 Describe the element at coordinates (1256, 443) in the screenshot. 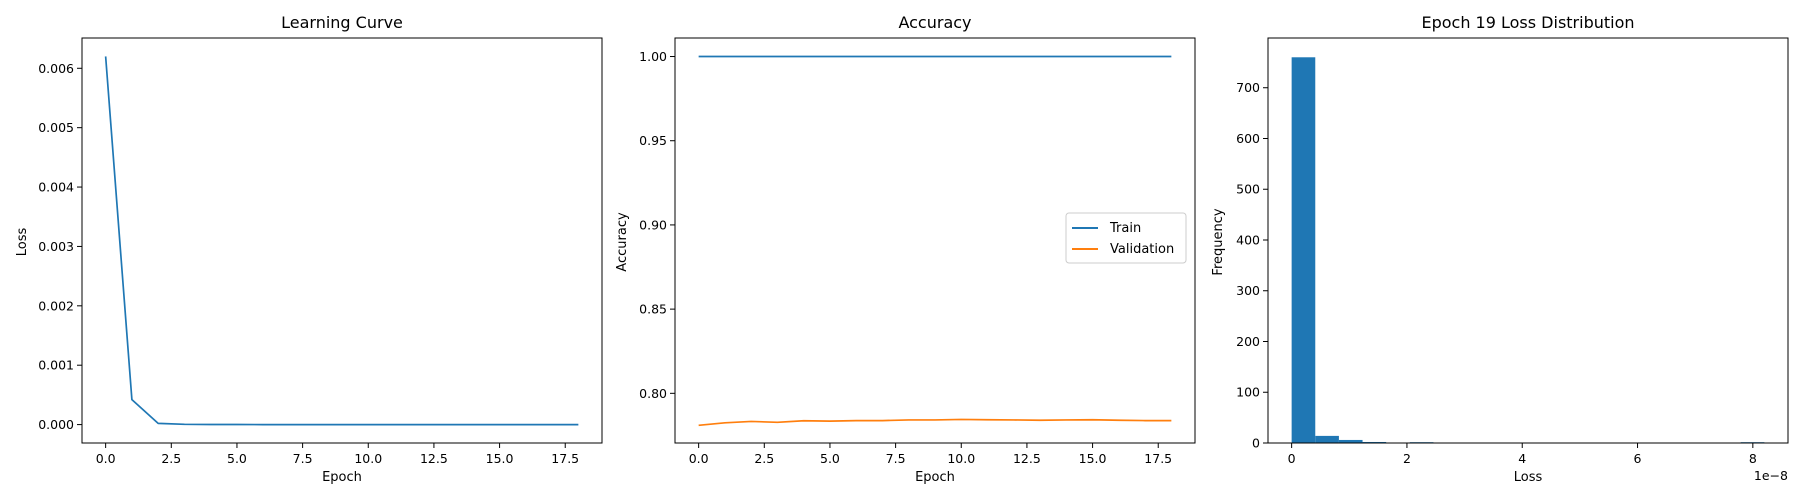

I see `y-tick-label: 0` at that location.